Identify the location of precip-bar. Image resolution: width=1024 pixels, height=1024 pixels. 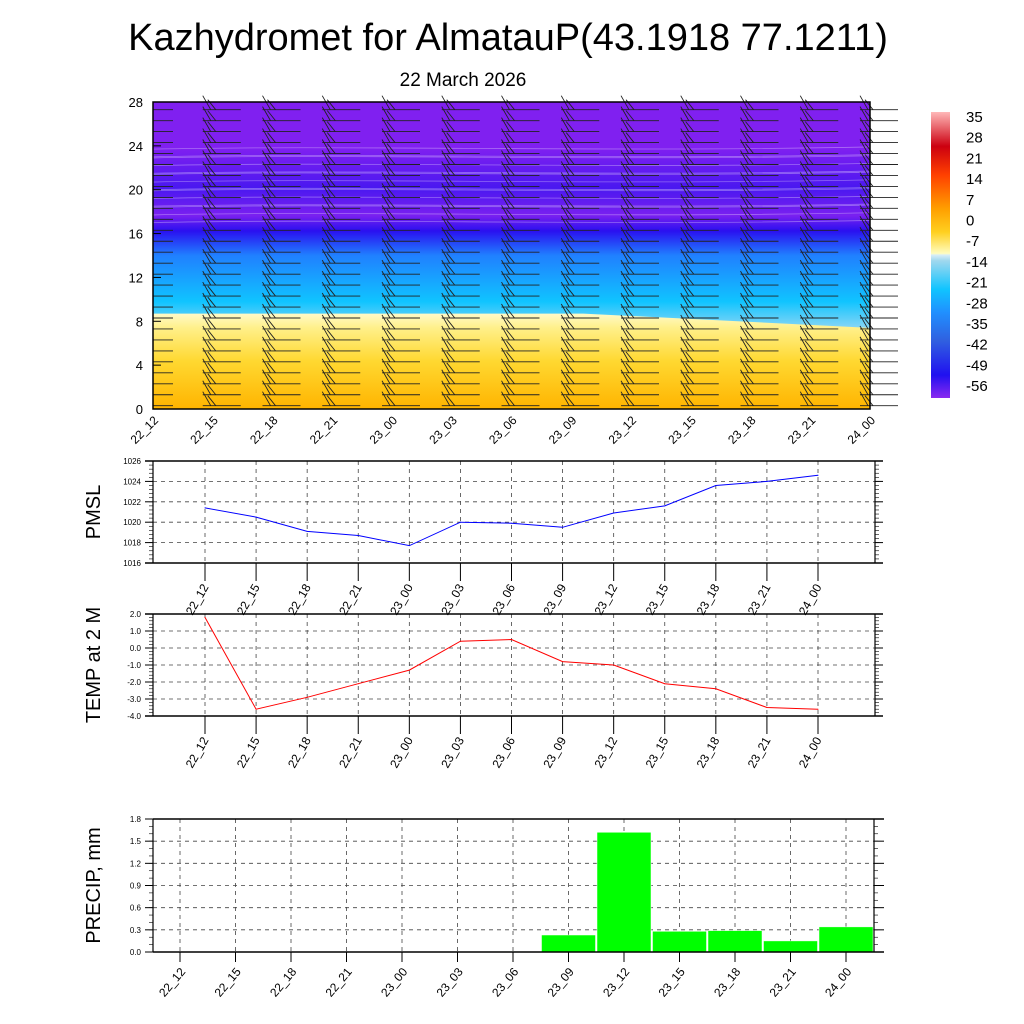
(735, 941).